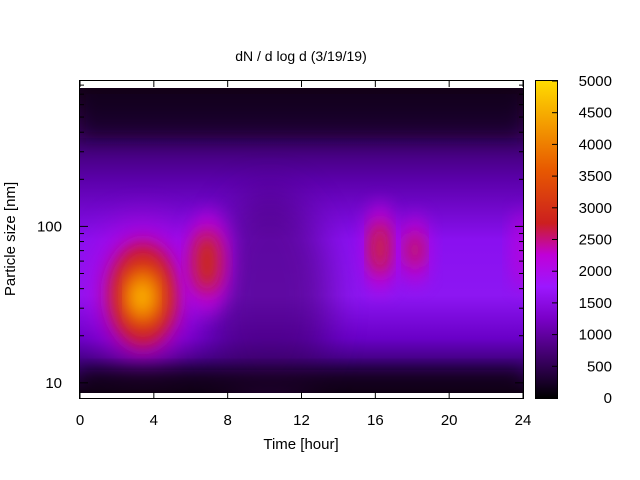  I want to click on y-tick-label: 100, so click(49, 226).